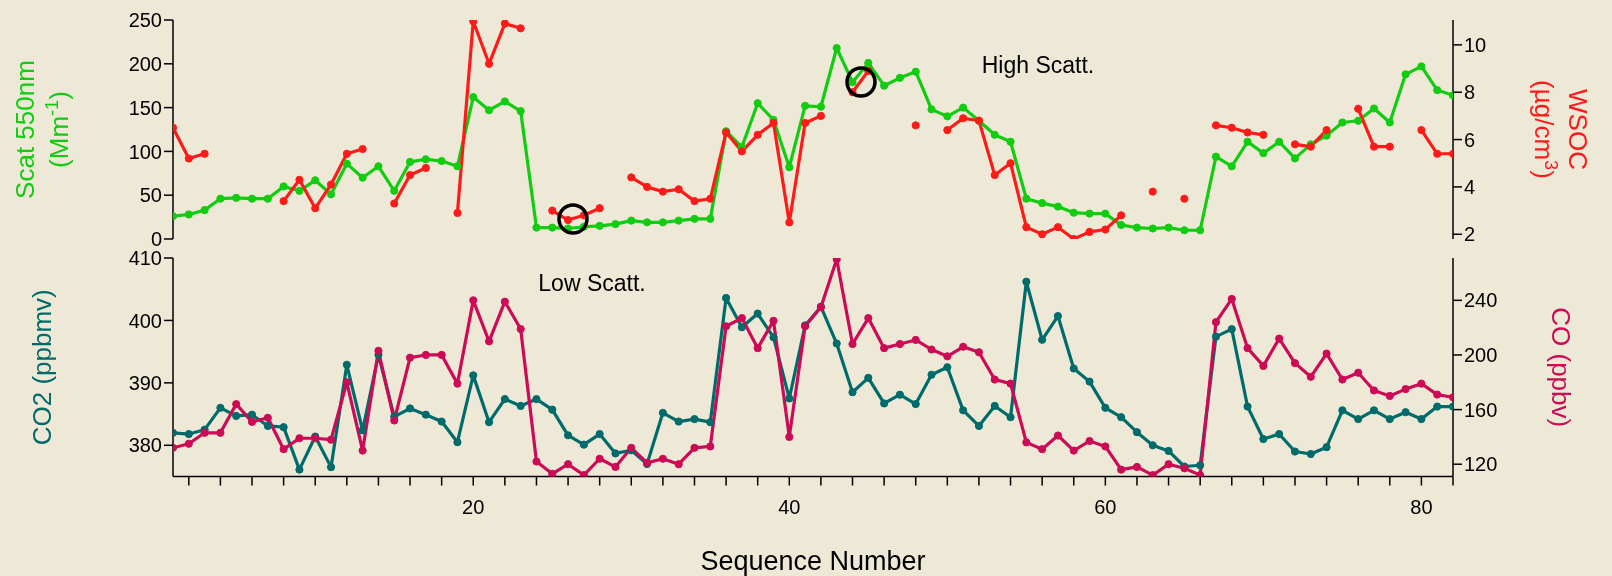 The height and width of the screenshot is (576, 1612). What do you see at coordinates (1481, 355) in the screenshot?
I see `y2-tick-label: 200` at bounding box center [1481, 355].